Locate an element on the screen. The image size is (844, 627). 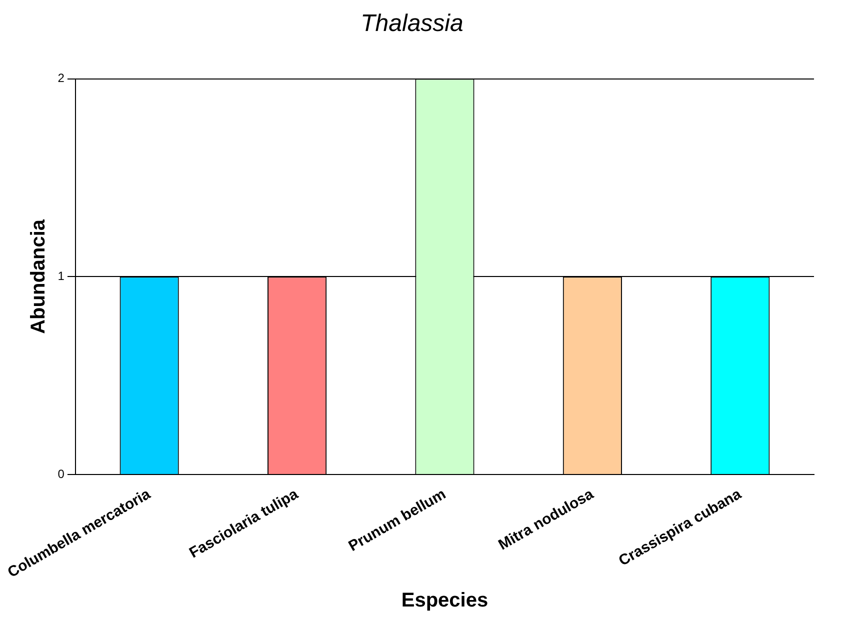
y-tick-label: 0 is located at coordinates (61, 473).